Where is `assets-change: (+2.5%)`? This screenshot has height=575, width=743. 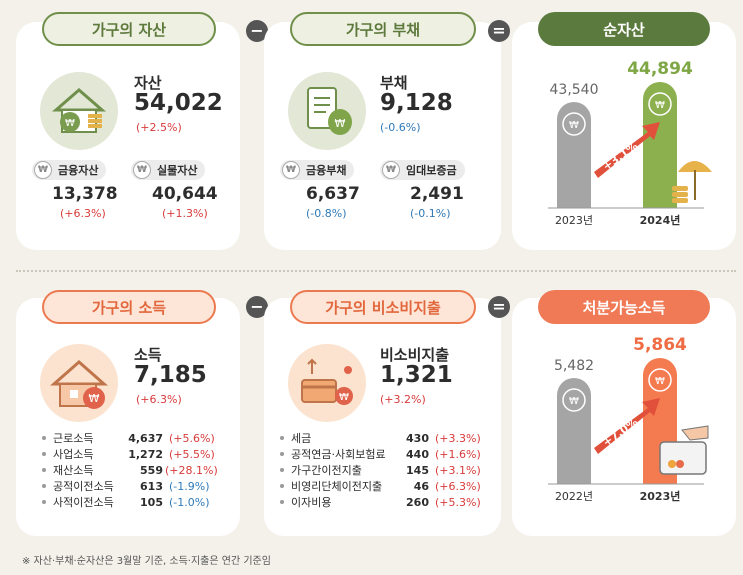 assets-change: (+2.5%) is located at coordinates (159, 127).